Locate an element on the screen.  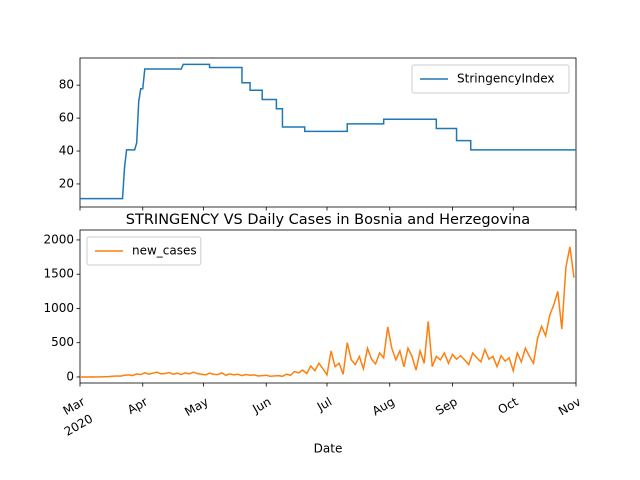
y-tick-label: 0 is located at coordinates (70, 376).